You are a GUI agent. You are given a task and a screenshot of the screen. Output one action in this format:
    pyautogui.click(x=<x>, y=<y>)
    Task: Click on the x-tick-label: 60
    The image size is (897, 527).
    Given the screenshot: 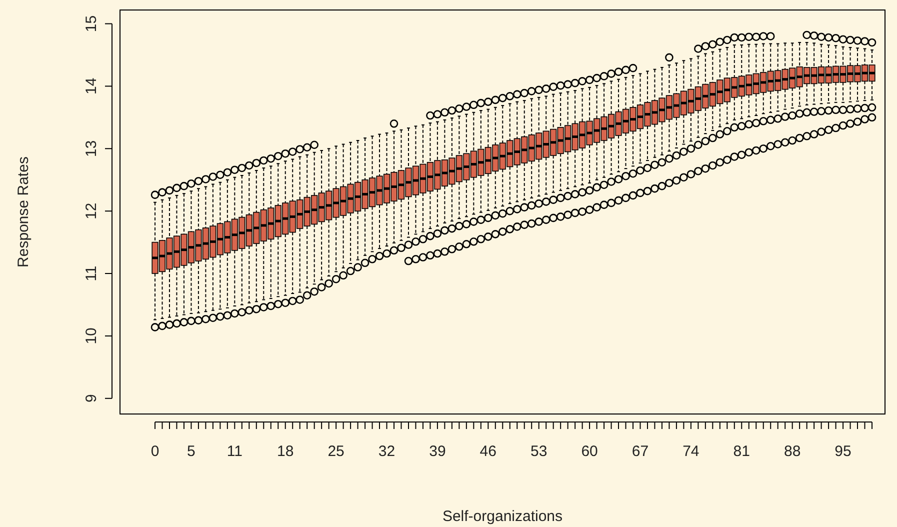 What is the action you would take?
    pyautogui.click(x=589, y=451)
    